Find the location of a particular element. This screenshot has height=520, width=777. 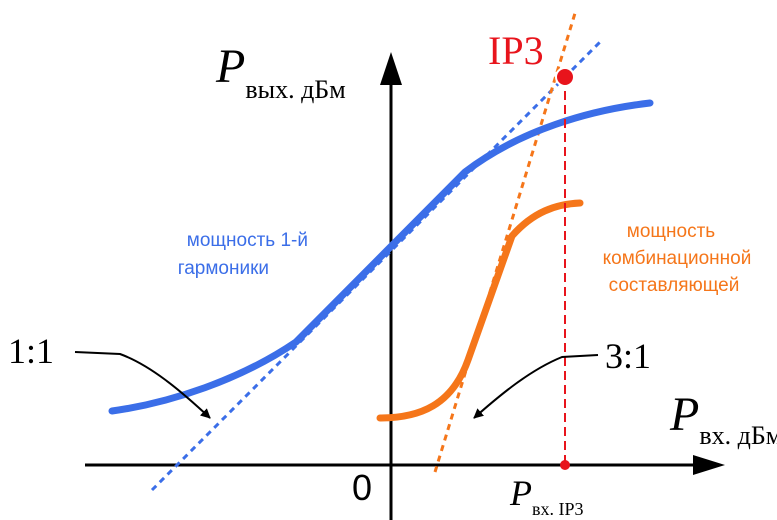

intermod-label-line1: мощность is located at coordinates (671, 231).